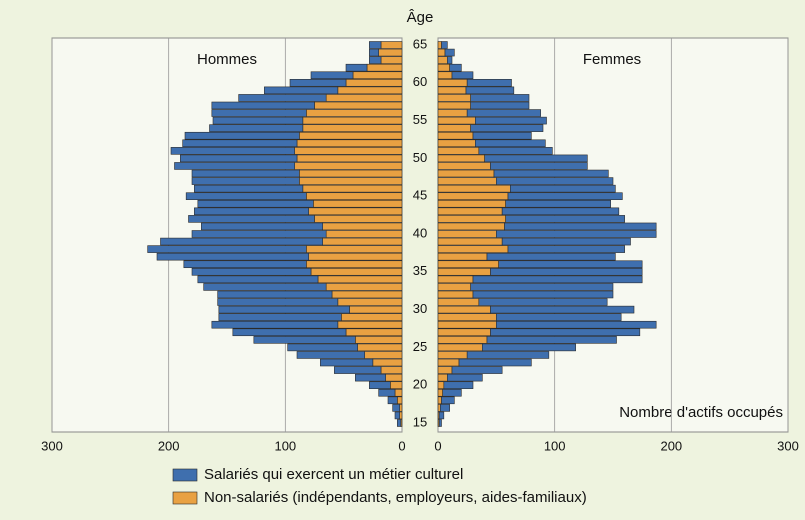  I want to click on y-tick-label: 55, so click(420, 119).